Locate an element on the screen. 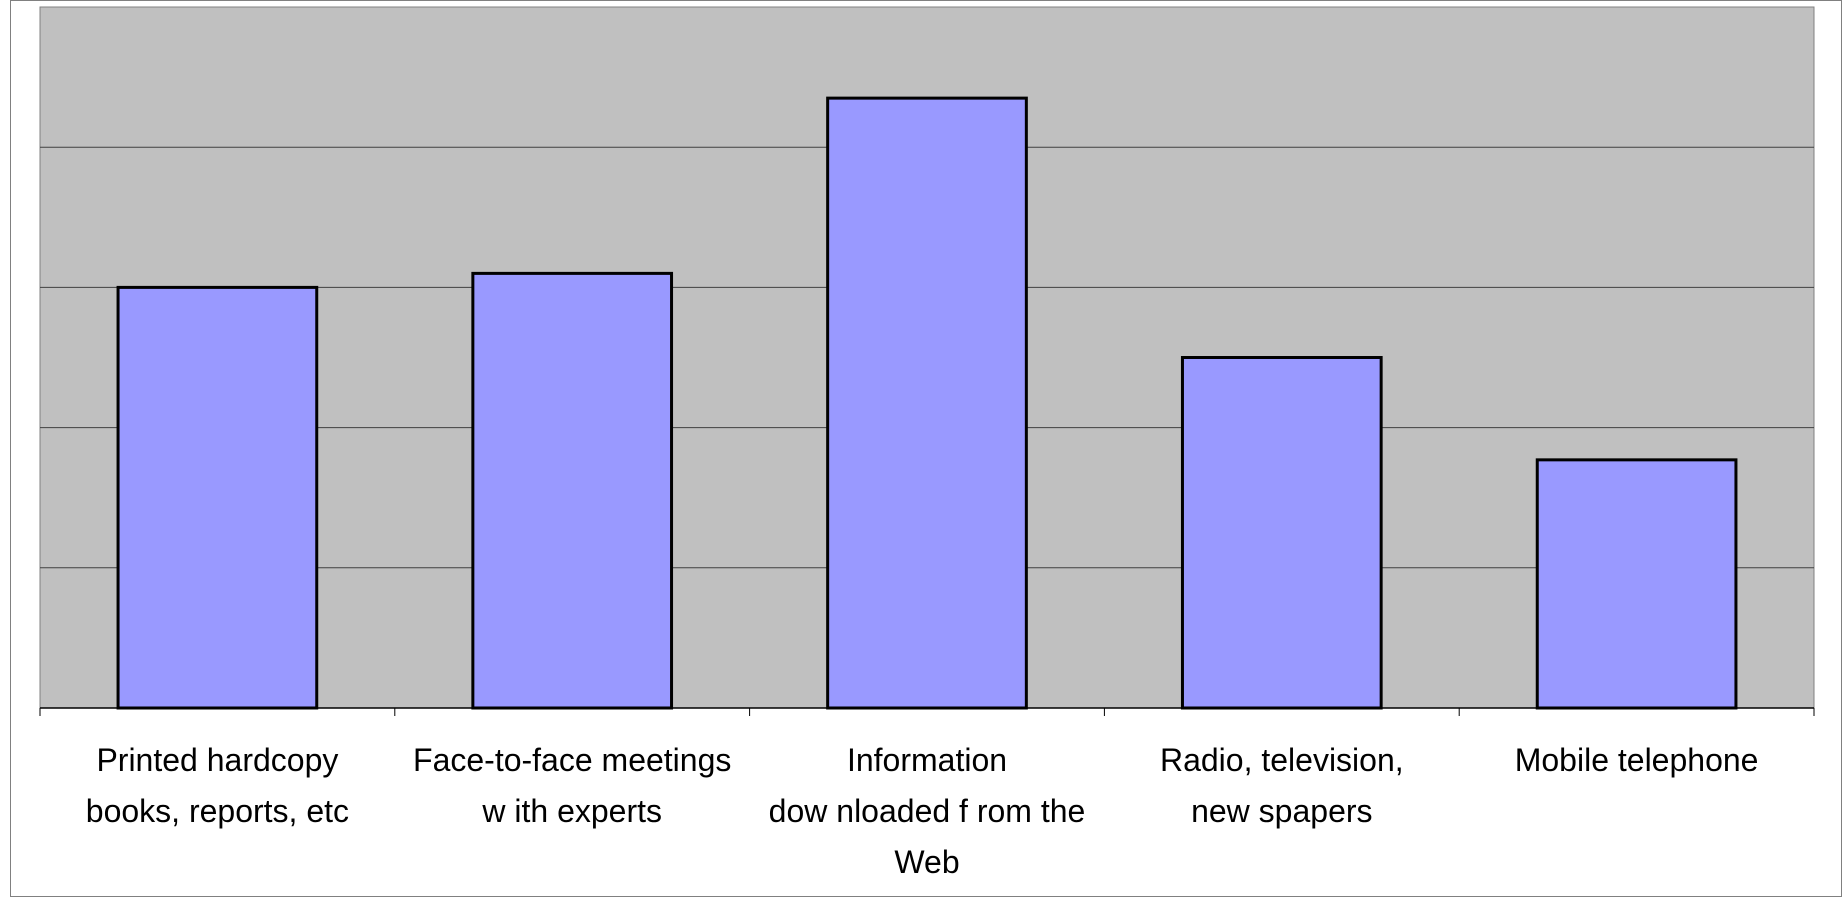  x-tick-label-4-line-2: new spapers is located at coordinates (1281, 811).